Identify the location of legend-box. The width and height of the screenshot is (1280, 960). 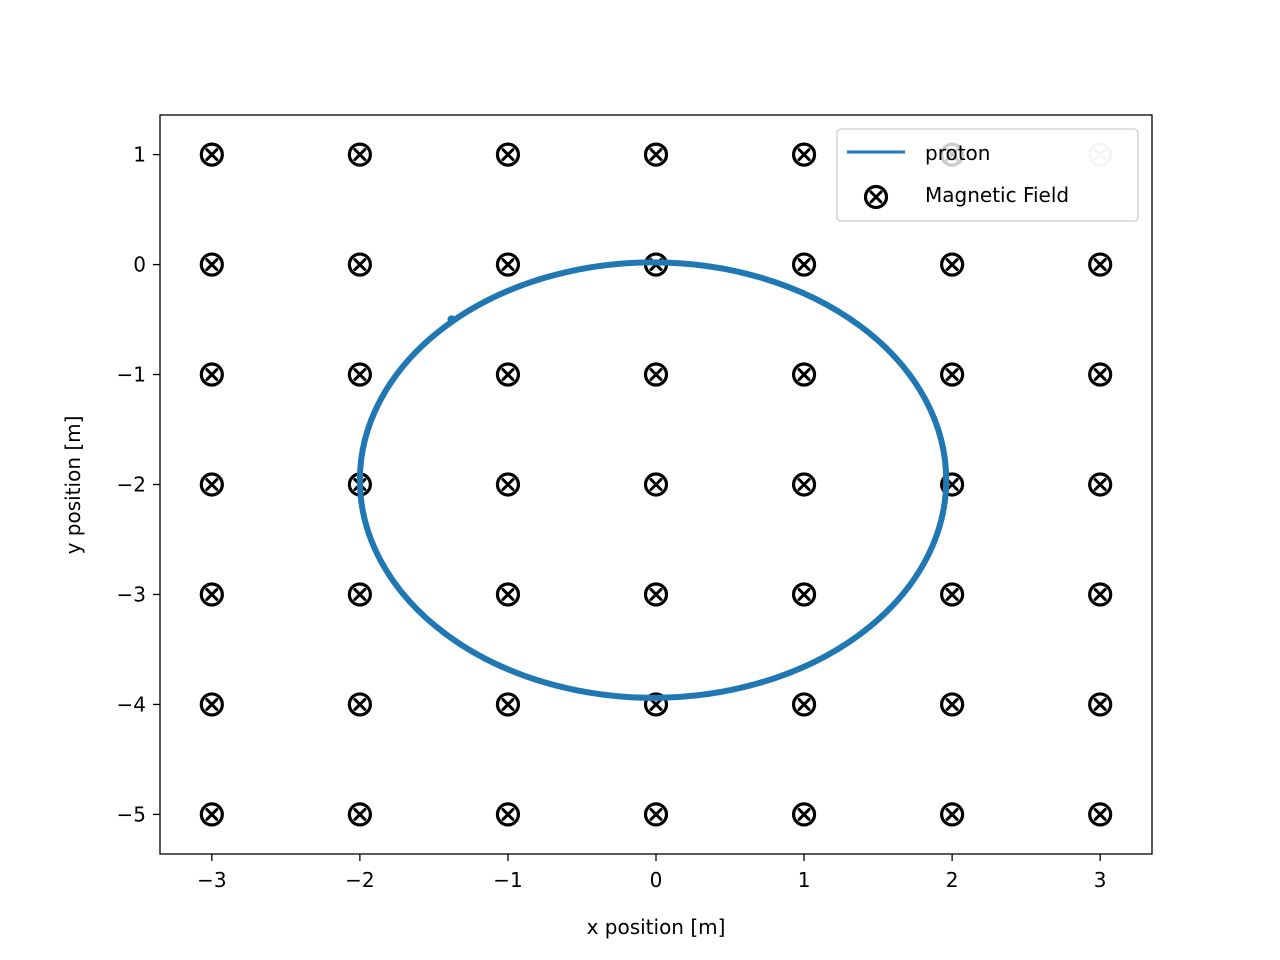
(987, 175).